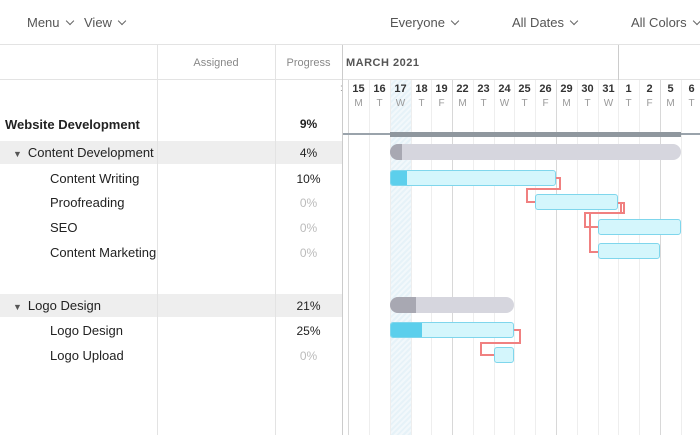  Describe the element at coordinates (524, 89) in the screenshot. I see `day-number: 25` at that location.